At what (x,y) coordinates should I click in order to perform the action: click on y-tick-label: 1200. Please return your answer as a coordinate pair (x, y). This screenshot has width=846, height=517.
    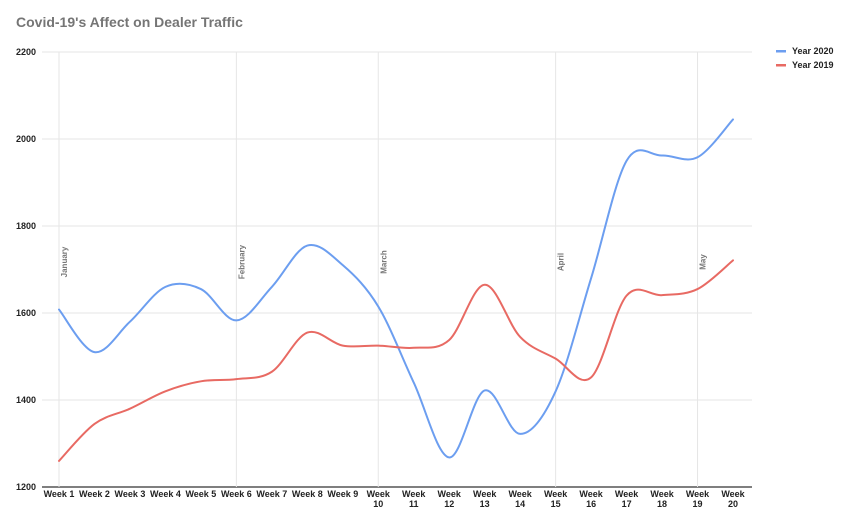
    Looking at the image, I should click on (26, 487).